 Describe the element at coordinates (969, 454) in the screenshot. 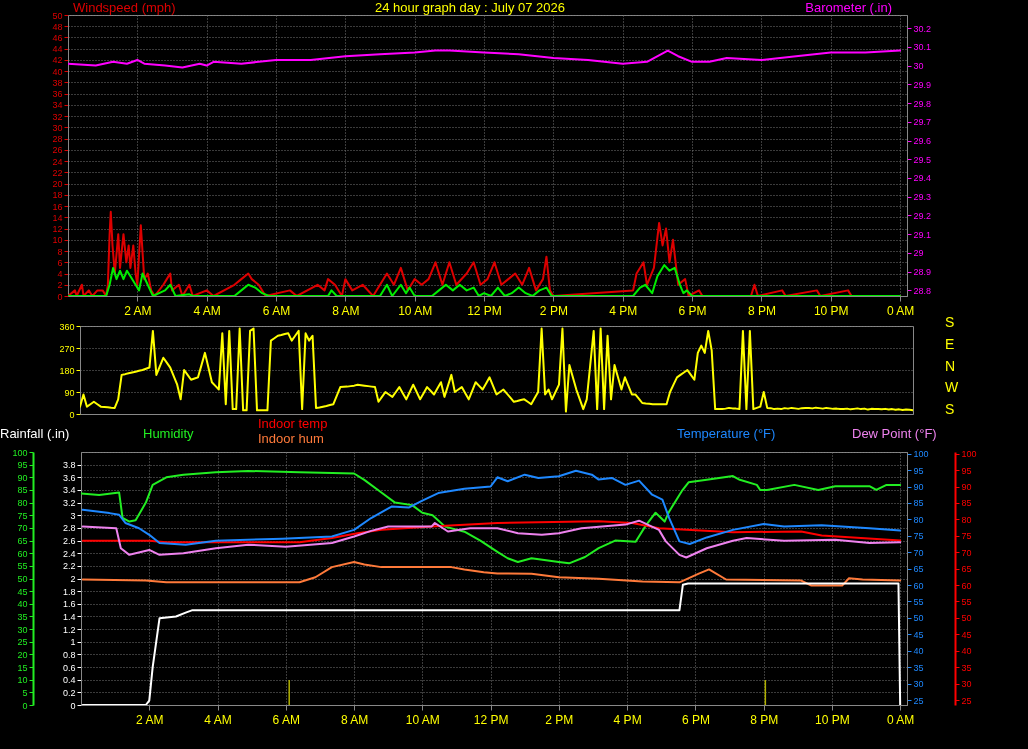

I see `text: 100` at that location.